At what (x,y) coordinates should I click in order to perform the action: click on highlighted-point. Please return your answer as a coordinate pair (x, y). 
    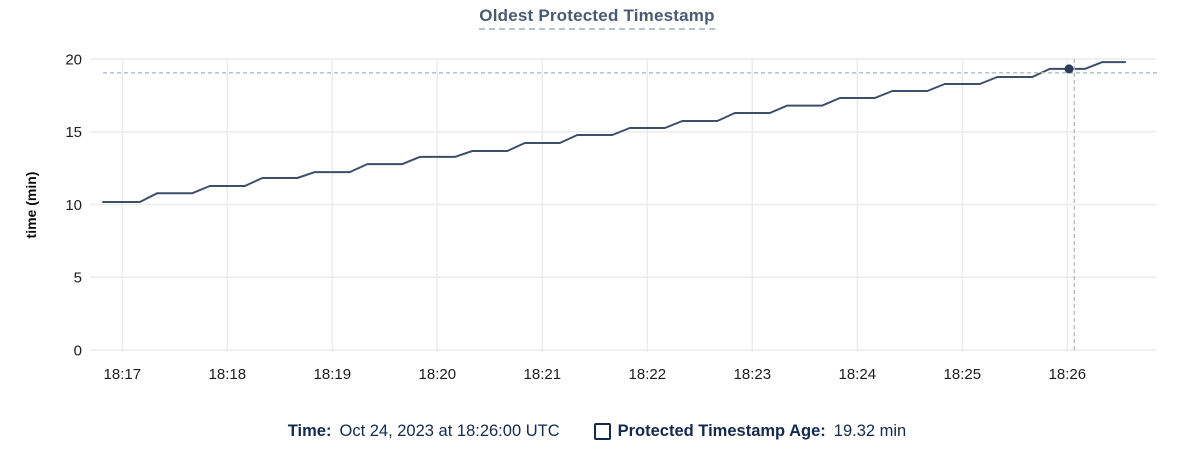
    Looking at the image, I should click on (1069, 69).